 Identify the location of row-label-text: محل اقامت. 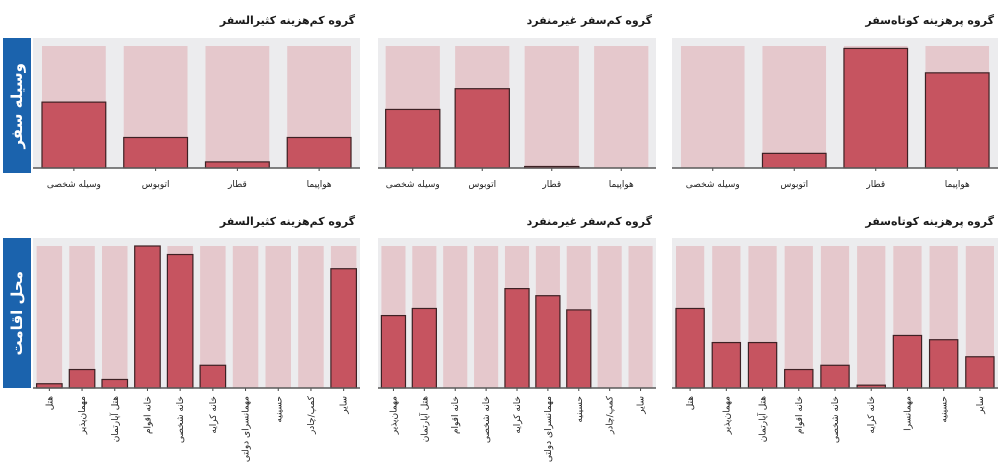
(17, 313).